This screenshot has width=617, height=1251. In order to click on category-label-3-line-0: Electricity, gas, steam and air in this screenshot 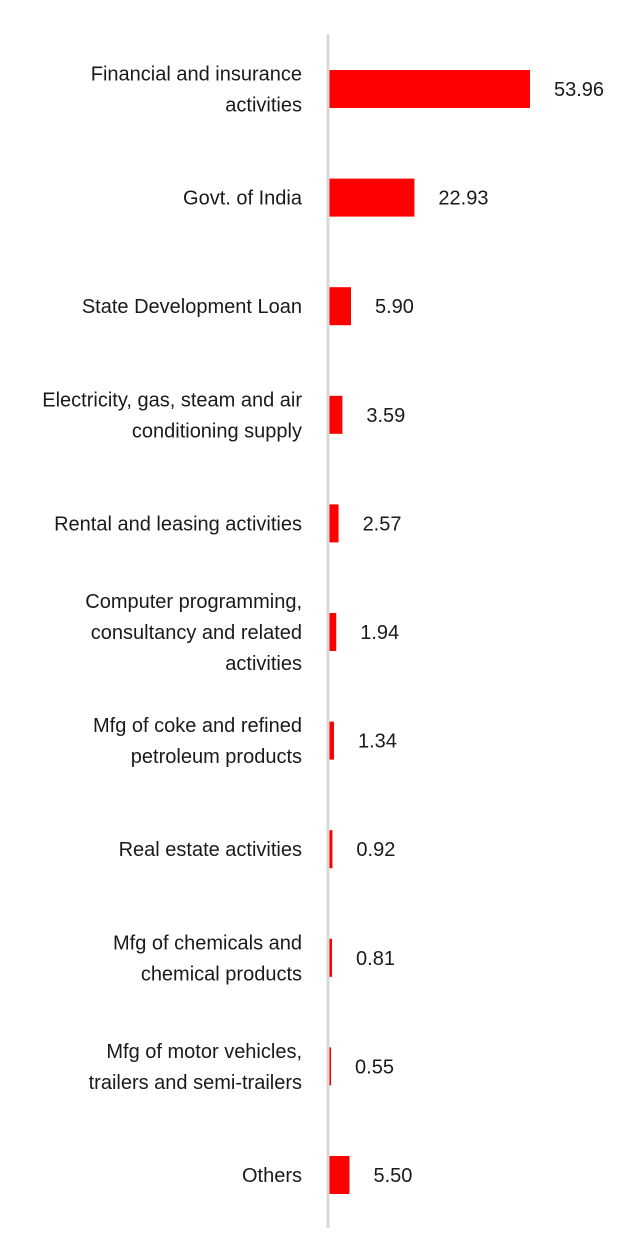, I will do `click(172, 400)`.